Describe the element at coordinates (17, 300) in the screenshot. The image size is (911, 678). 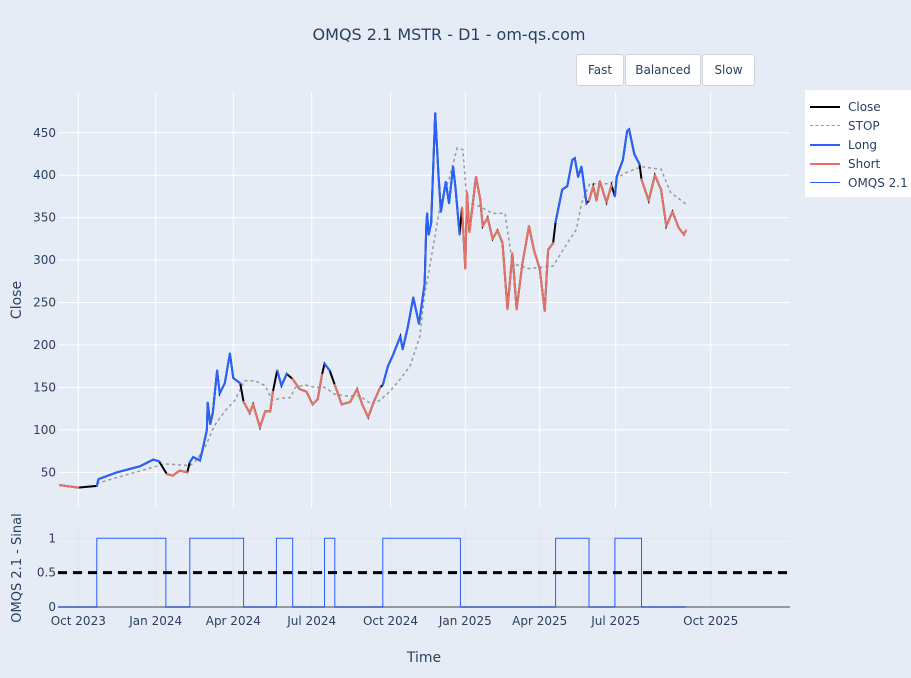
I see `y-axis-title: Close` at that location.